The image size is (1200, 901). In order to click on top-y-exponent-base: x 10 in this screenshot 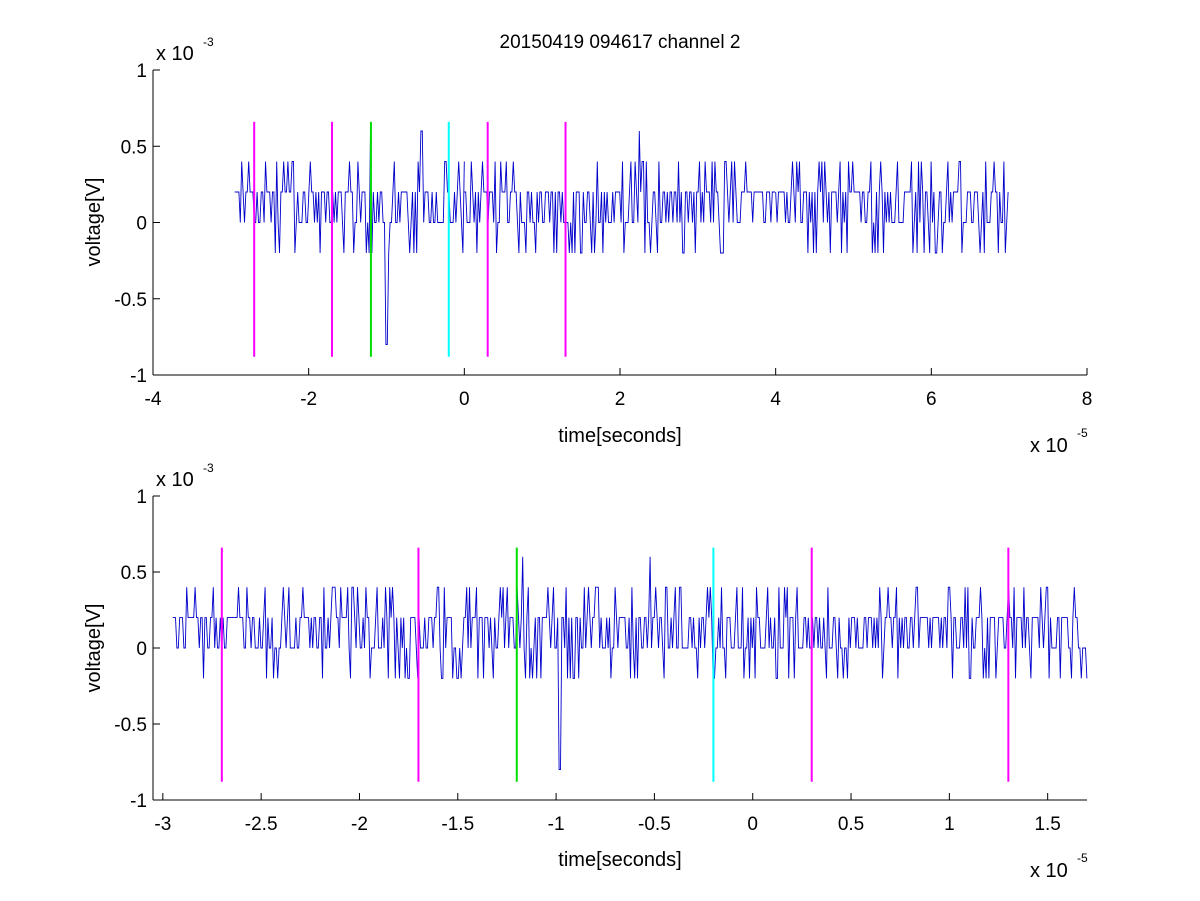, I will do `click(175, 54)`.